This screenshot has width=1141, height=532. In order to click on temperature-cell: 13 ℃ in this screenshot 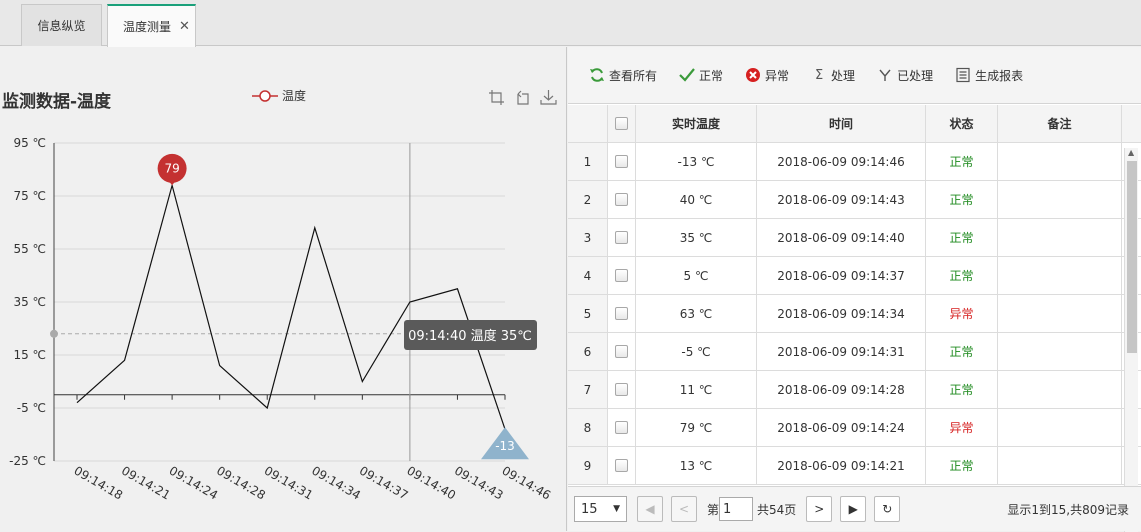, I will do `click(696, 465)`.